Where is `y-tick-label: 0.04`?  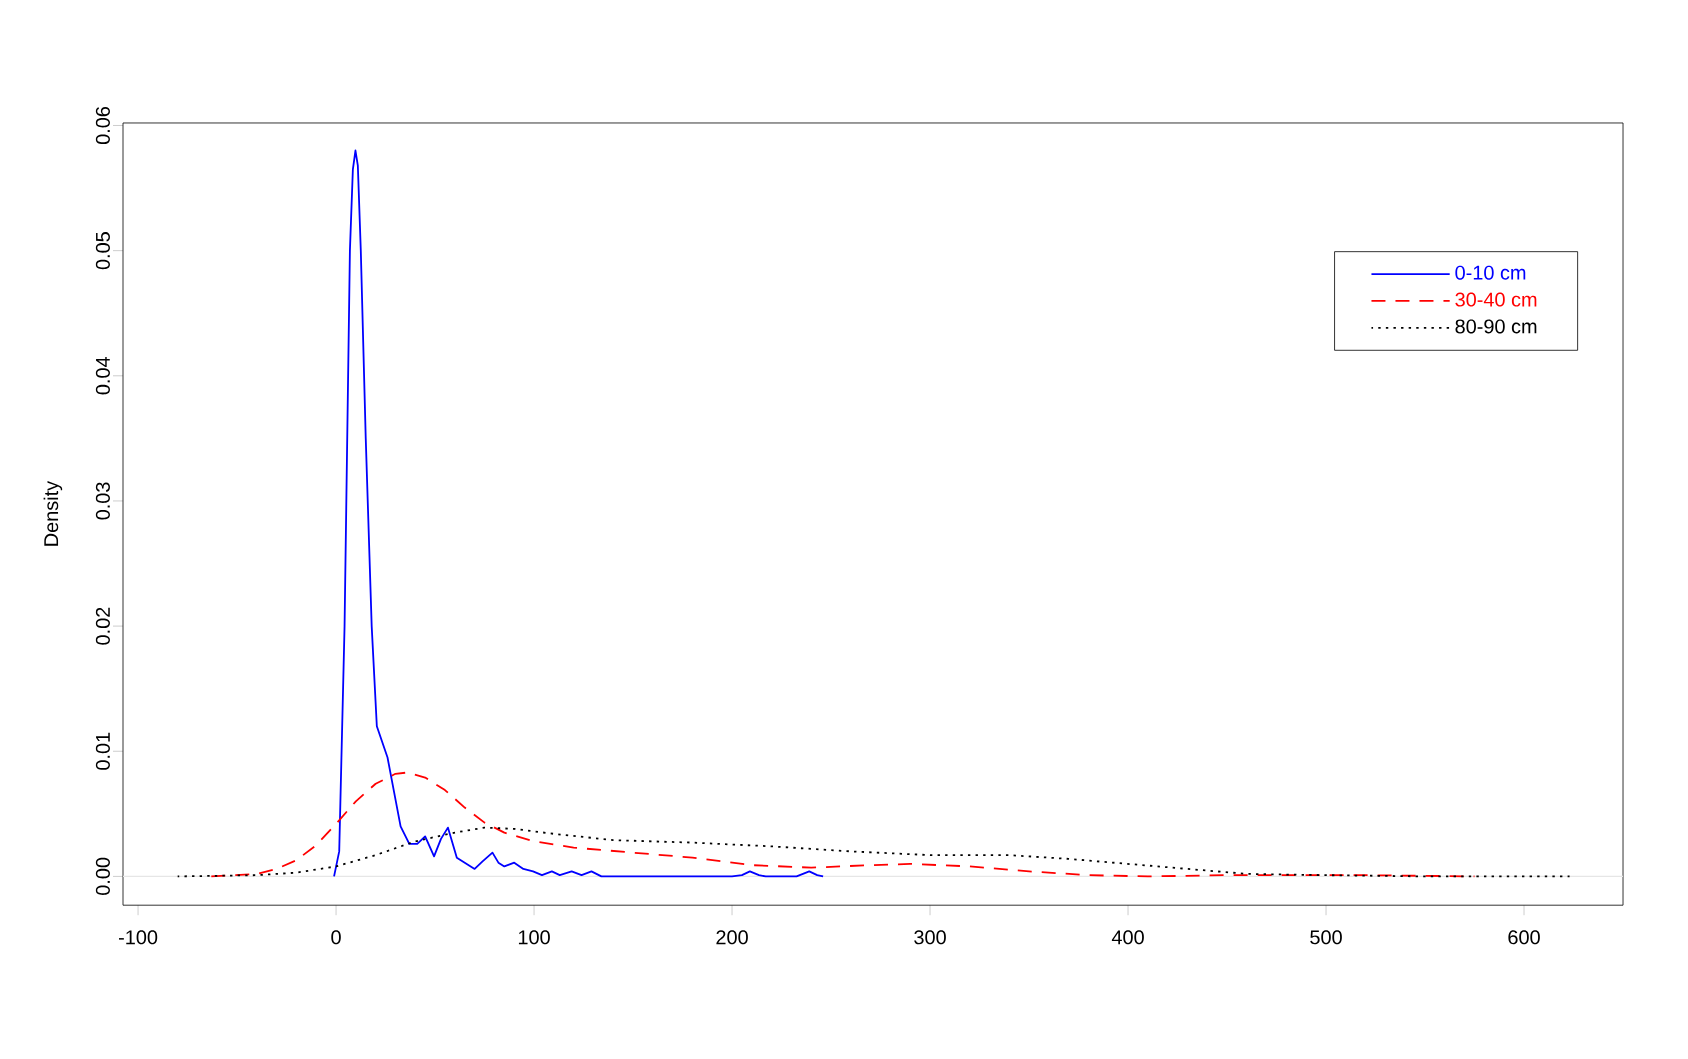
y-tick-label: 0.04 is located at coordinates (102, 375).